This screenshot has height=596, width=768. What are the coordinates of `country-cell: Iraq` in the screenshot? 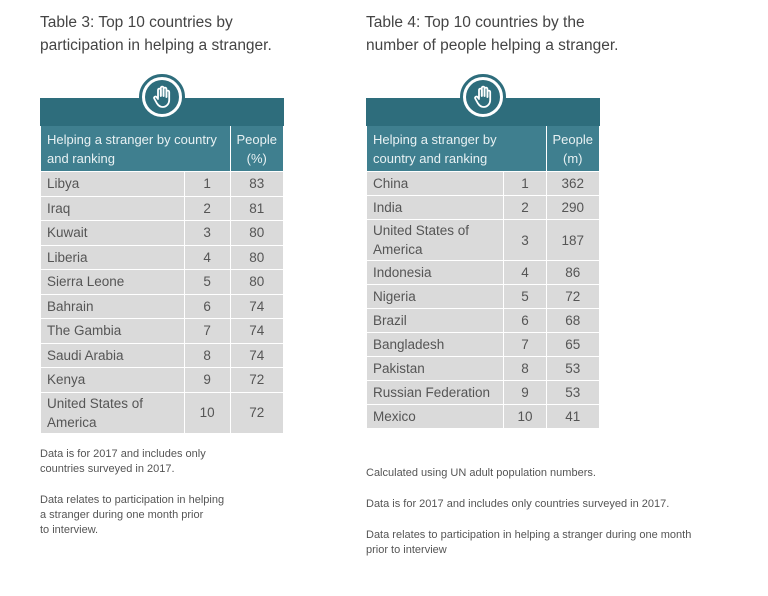 It's located at (112, 208).